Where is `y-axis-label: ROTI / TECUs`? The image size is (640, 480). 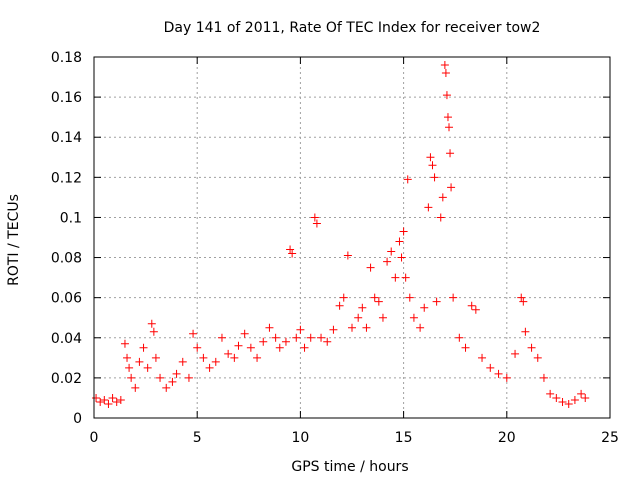
y-axis-label: ROTI / TECUs is located at coordinates (14, 240).